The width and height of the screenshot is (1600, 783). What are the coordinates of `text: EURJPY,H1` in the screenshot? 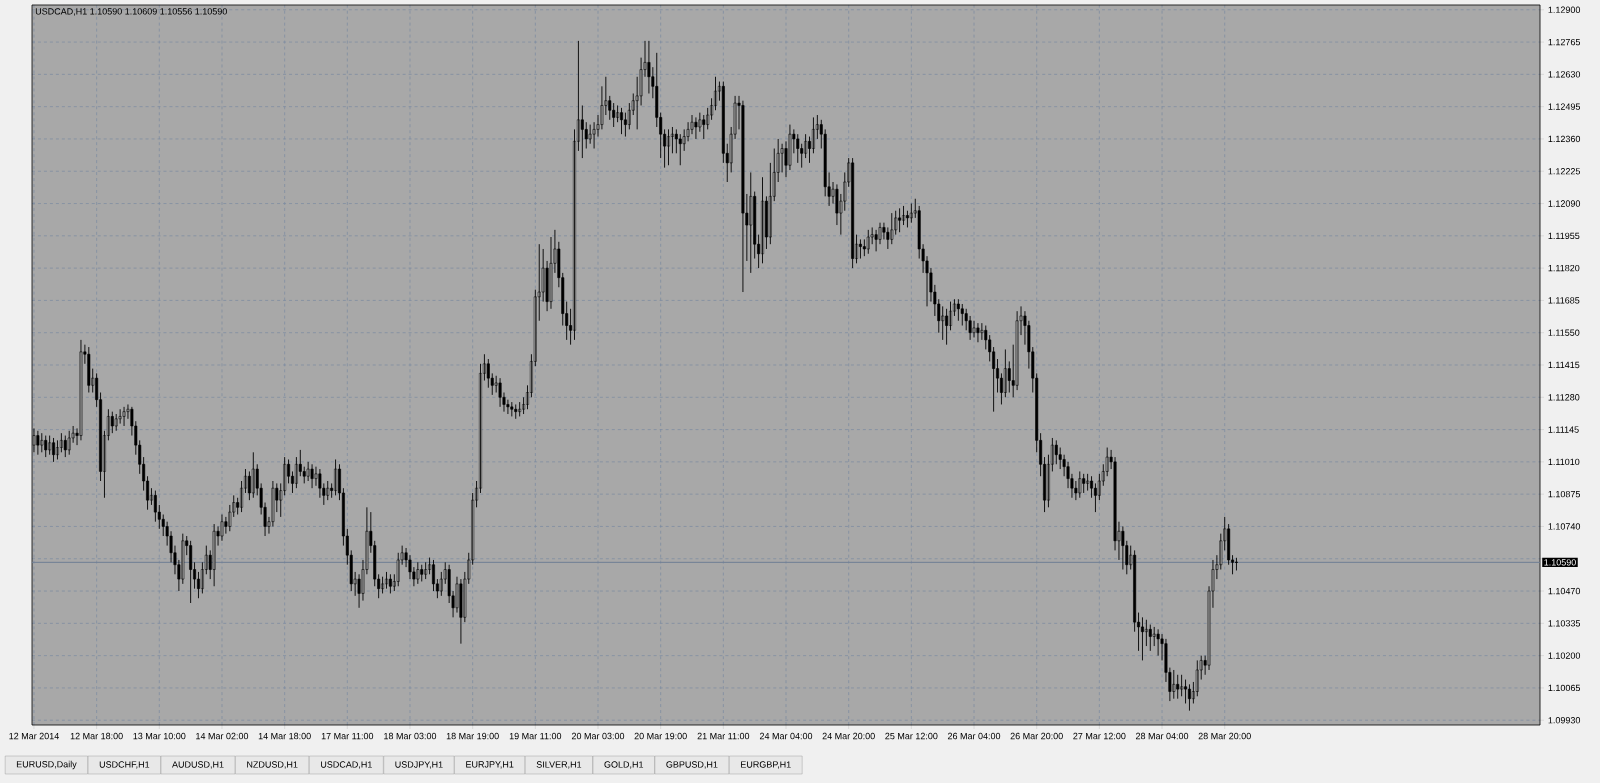 It's located at (490, 765).